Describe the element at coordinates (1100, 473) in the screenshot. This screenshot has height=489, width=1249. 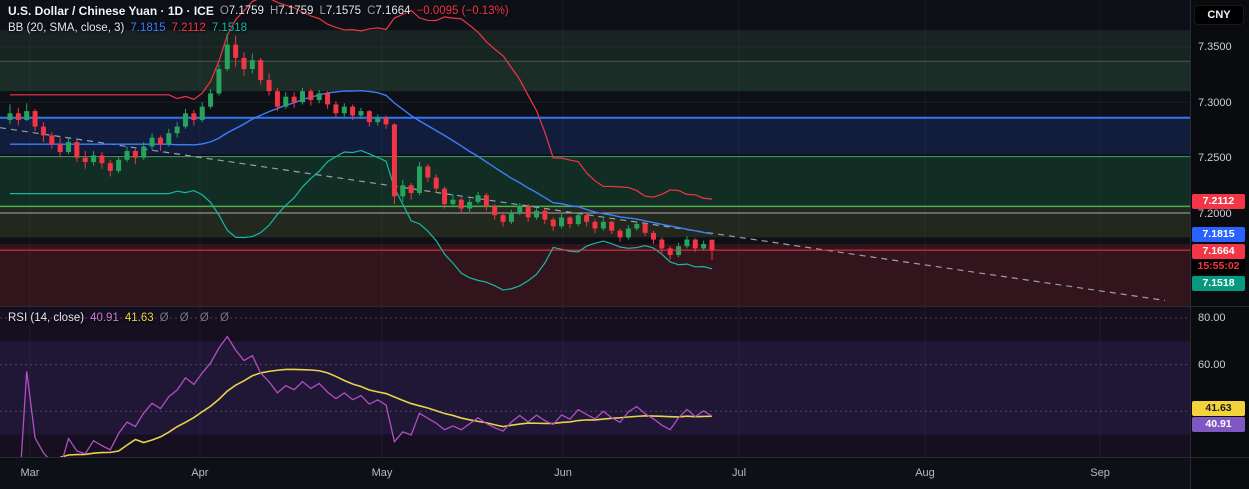
I see `time-axis-label: Sep` at that location.